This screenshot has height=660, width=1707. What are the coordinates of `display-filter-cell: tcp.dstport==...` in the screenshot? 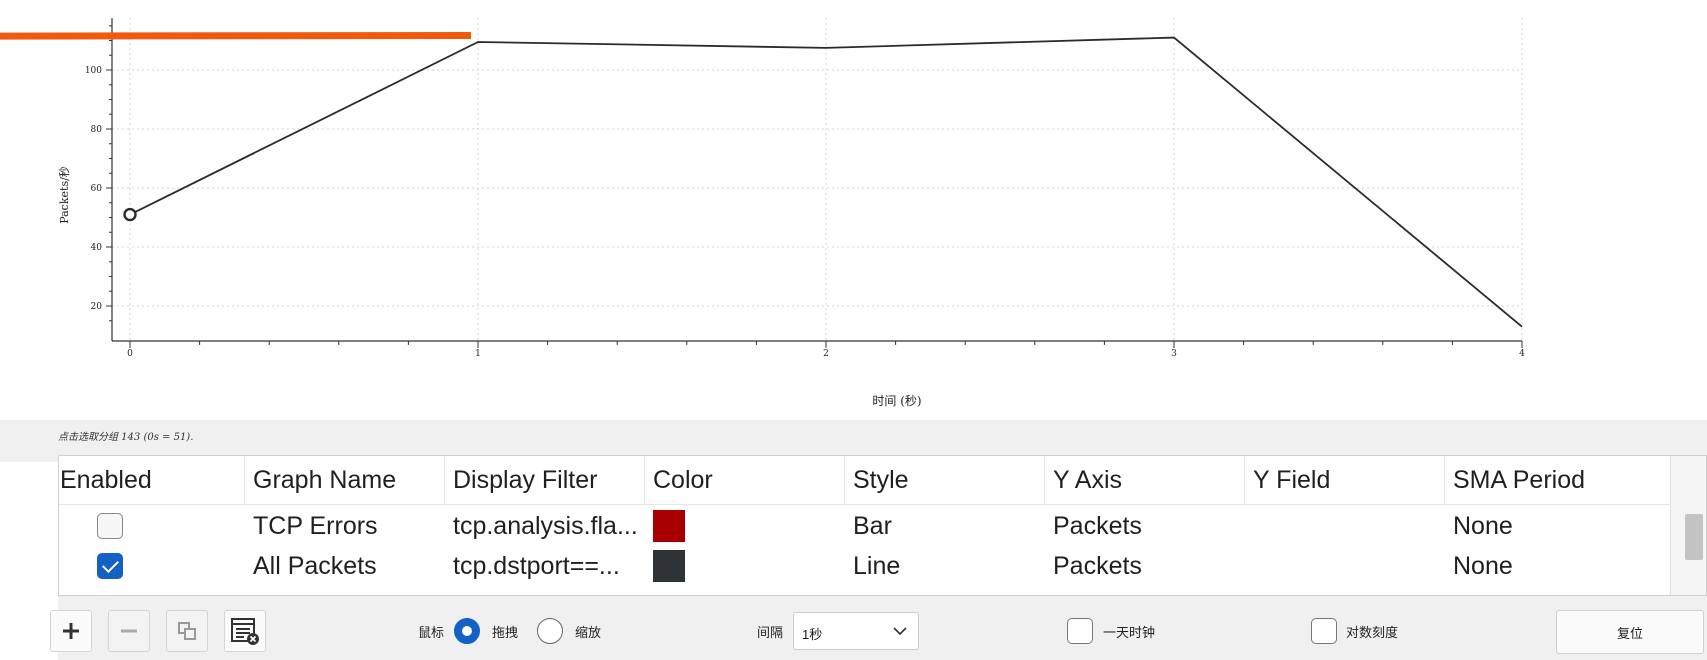 It's located at (536, 565).